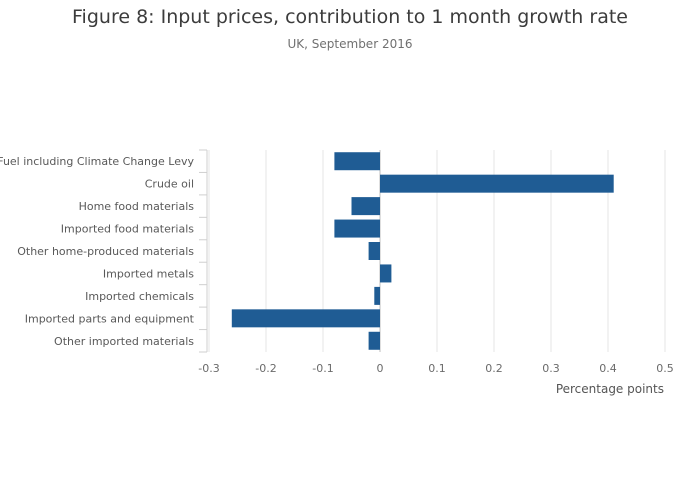  I want to click on x-tick-label: 0, so click(380, 368).